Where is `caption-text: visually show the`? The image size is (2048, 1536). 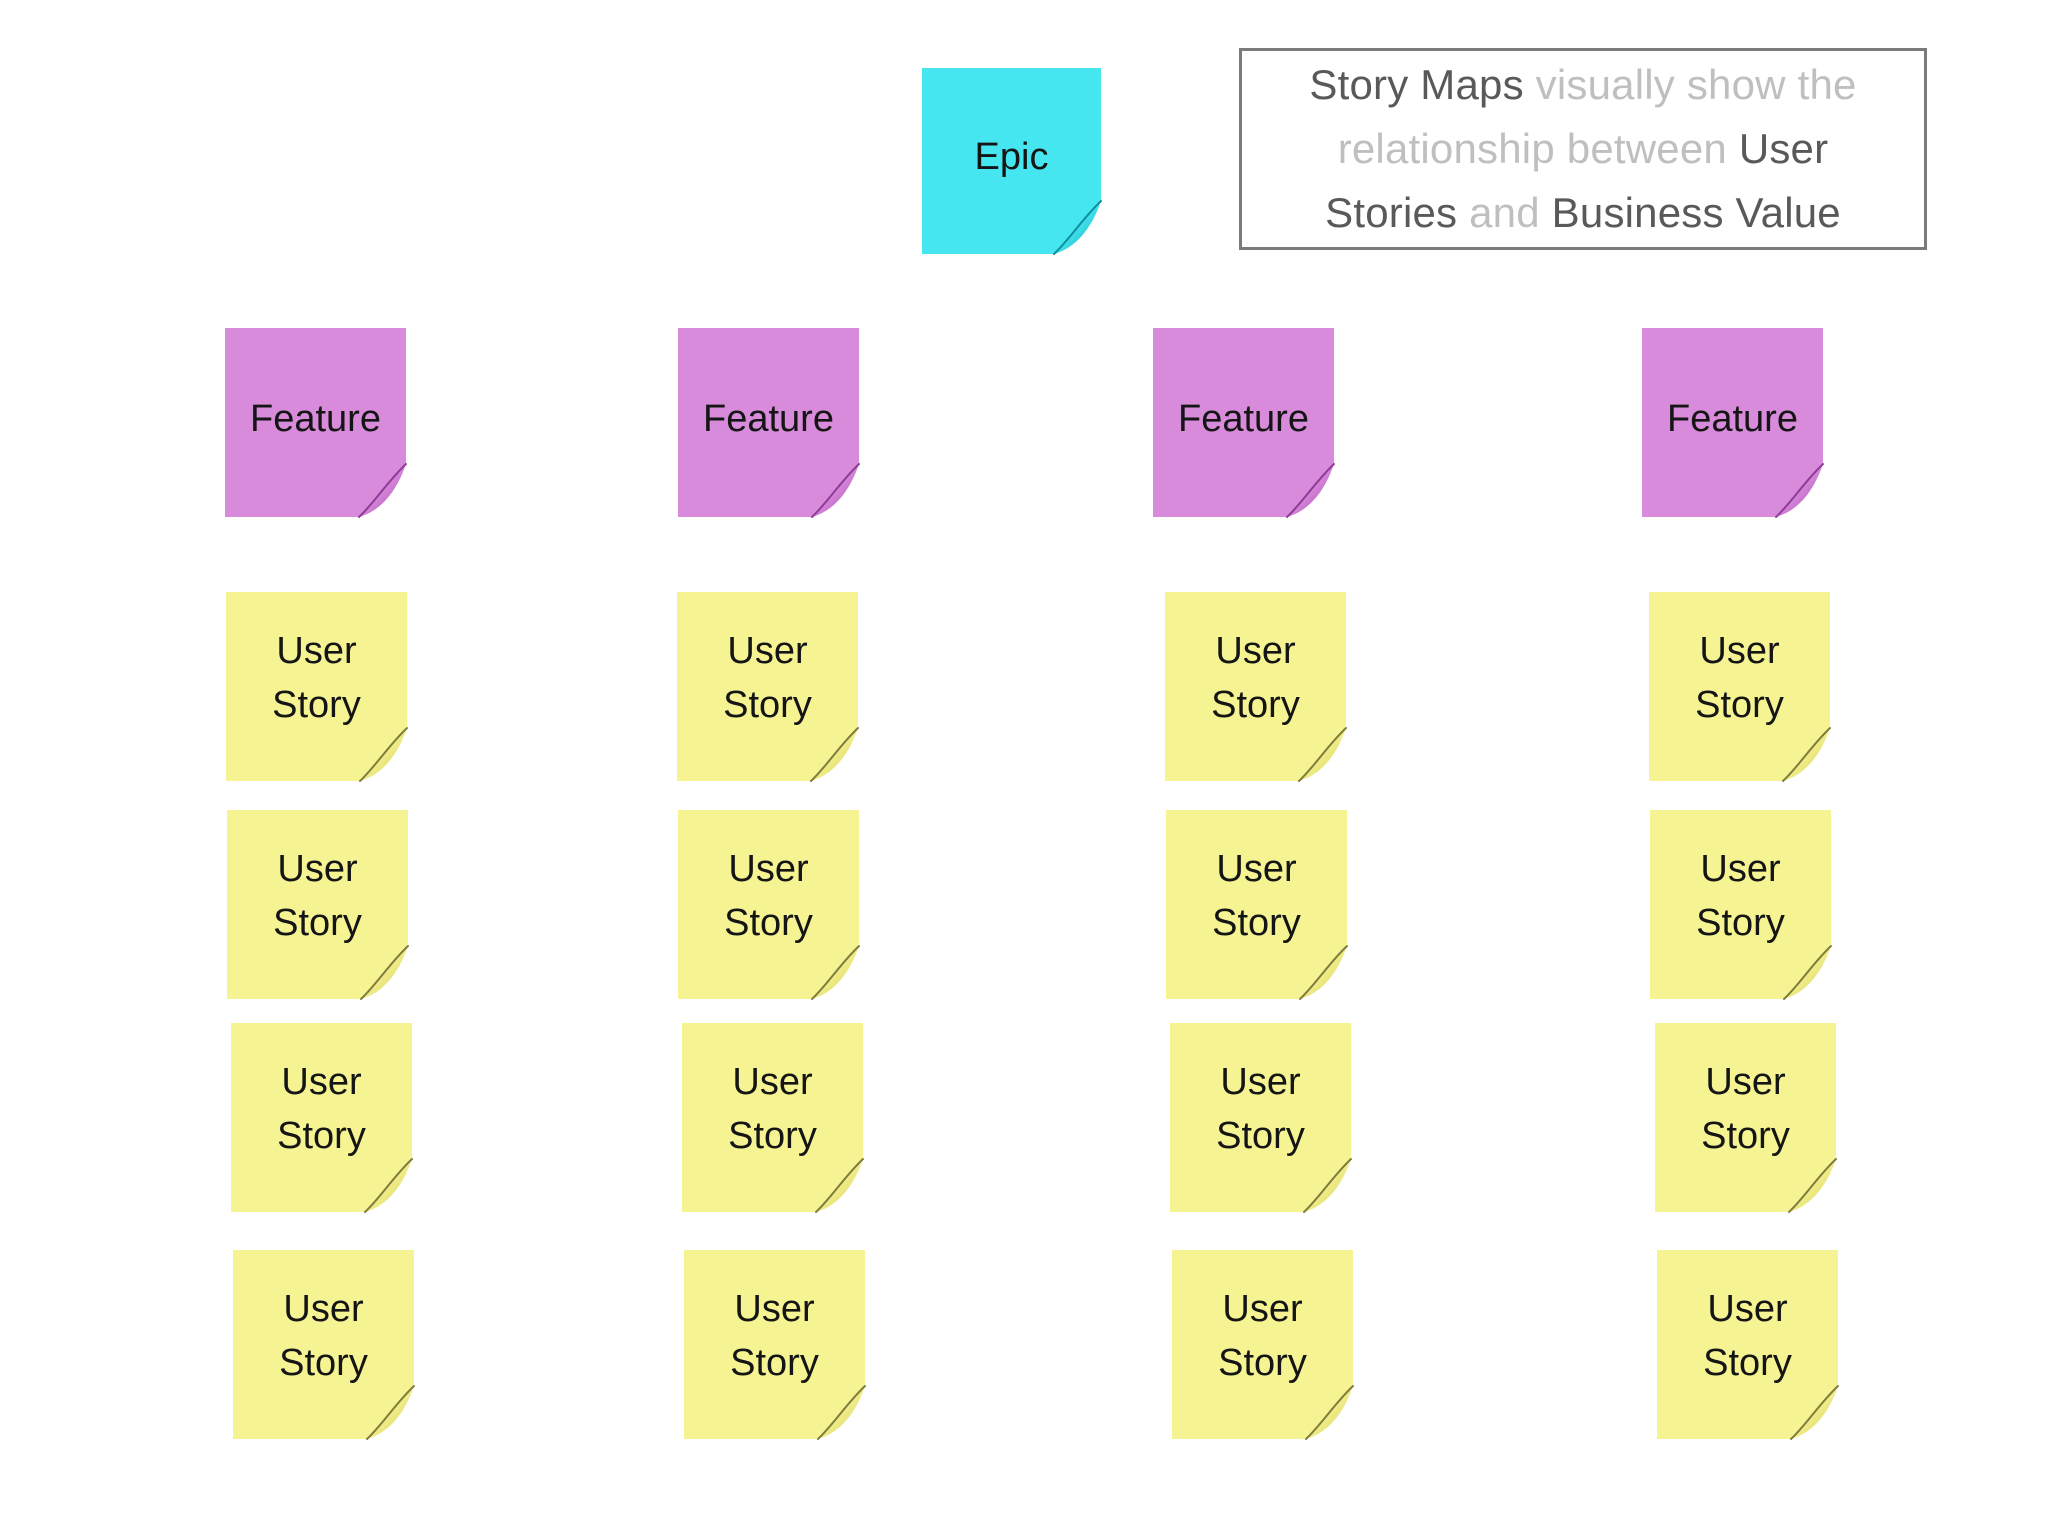 caption-text: visually show the is located at coordinates (1690, 84).